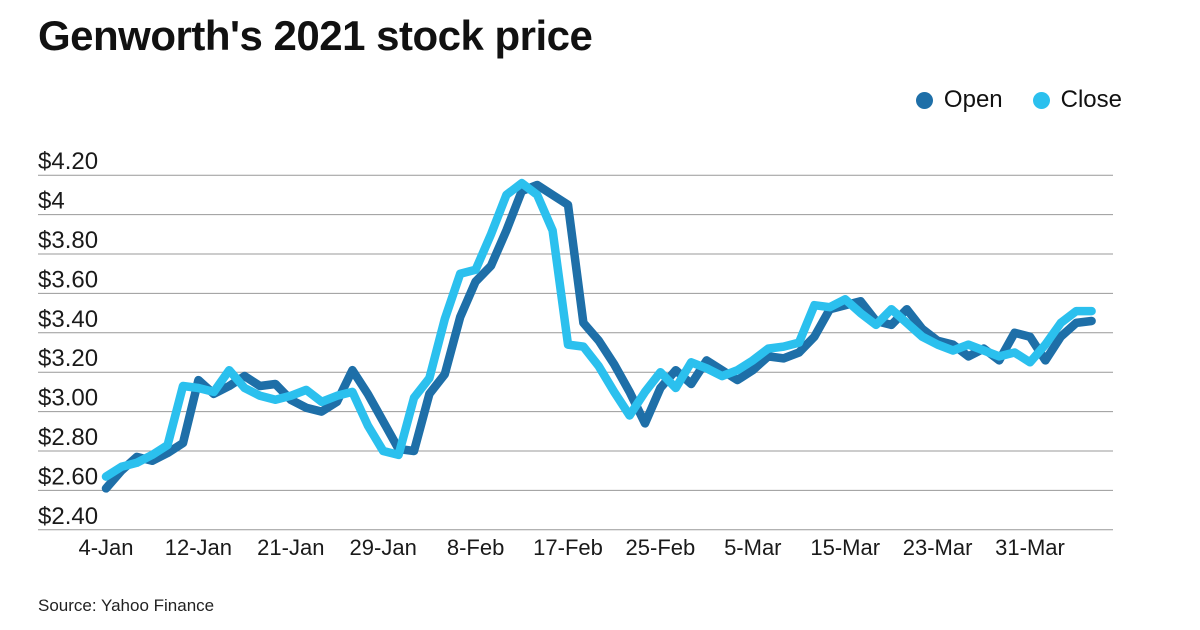 The width and height of the screenshot is (1200, 630). What do you see at coordinates (126, 605) in the screenshot?
I see `source-attribution: Source: Yahoo Finance` at bounding box center [126, 605].